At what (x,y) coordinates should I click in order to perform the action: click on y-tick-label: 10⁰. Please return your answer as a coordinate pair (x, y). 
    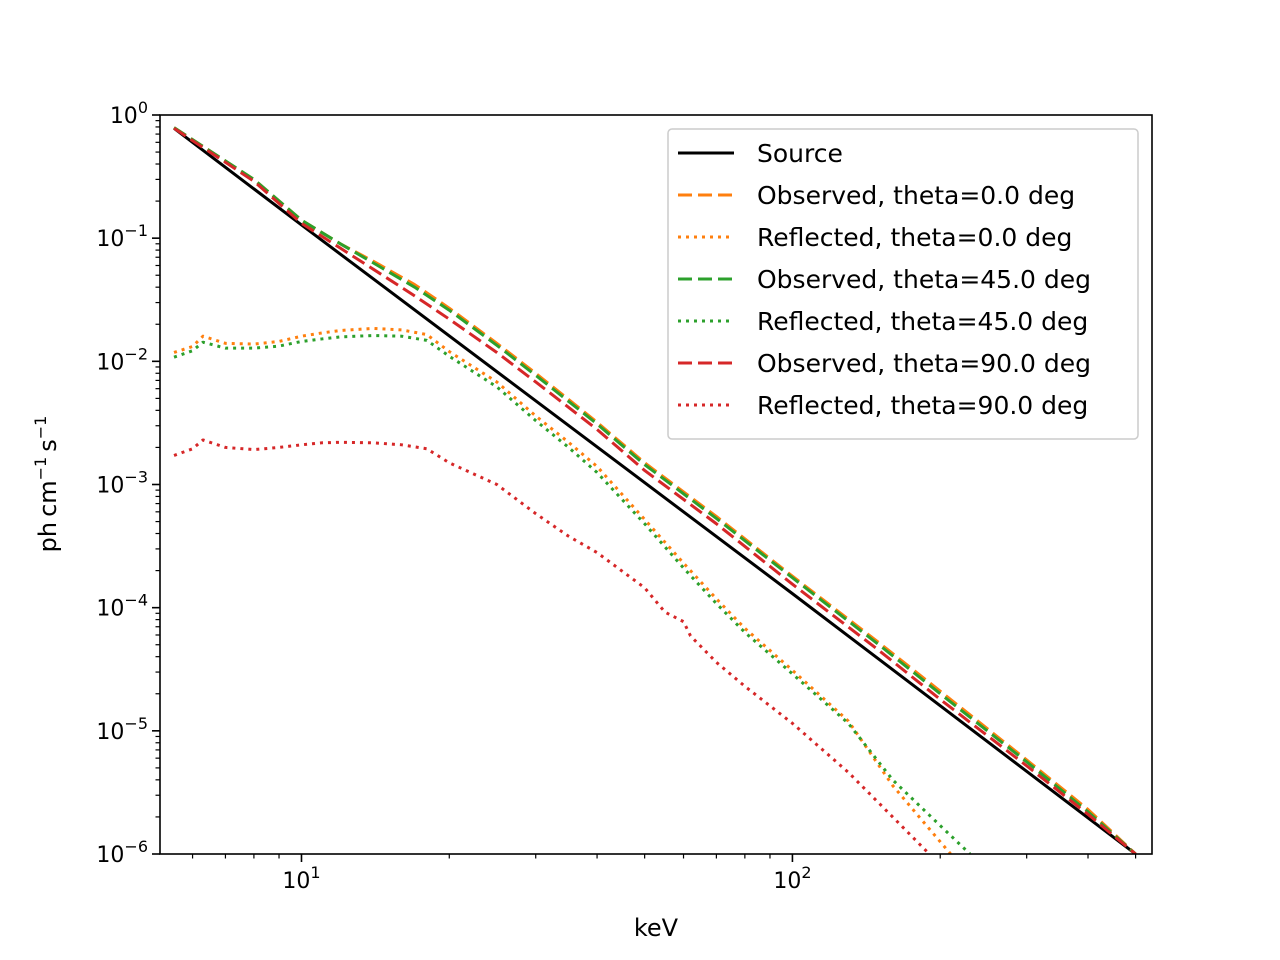
    Looking at the image, I should click on (129, 113).